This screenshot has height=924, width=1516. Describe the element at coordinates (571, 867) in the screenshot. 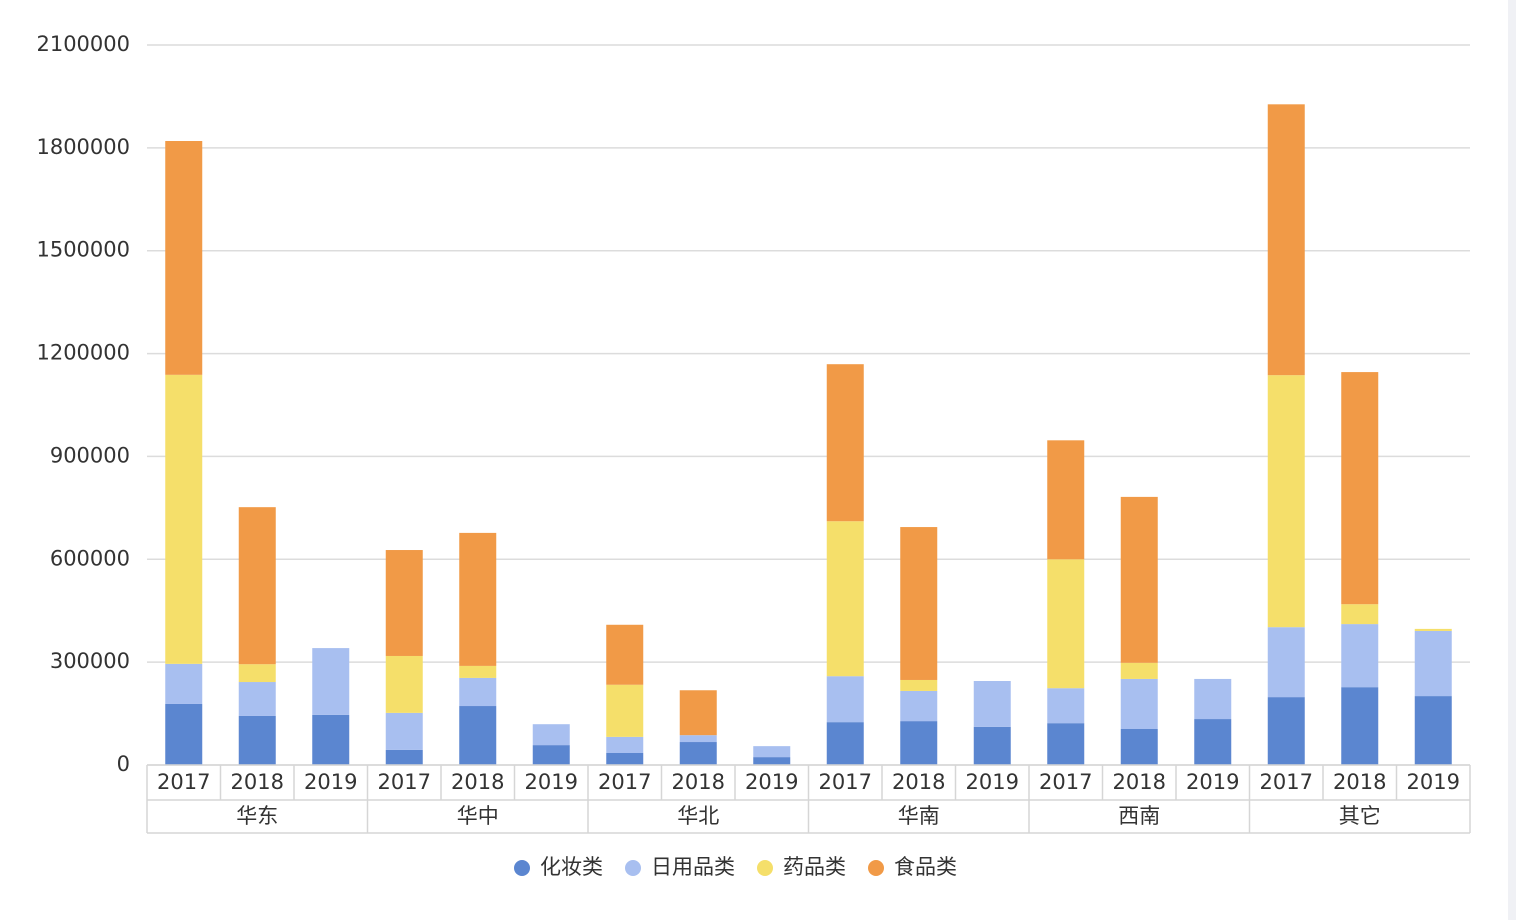

I see `legend-label: 化妆类` at that location.